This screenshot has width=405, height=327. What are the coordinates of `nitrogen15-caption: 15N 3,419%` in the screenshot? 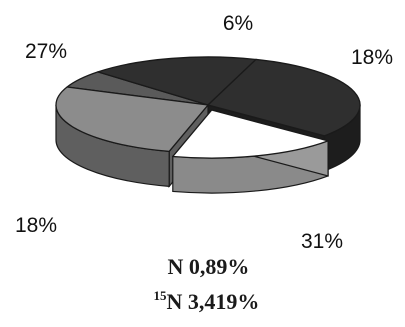 It's located at (204, 301).